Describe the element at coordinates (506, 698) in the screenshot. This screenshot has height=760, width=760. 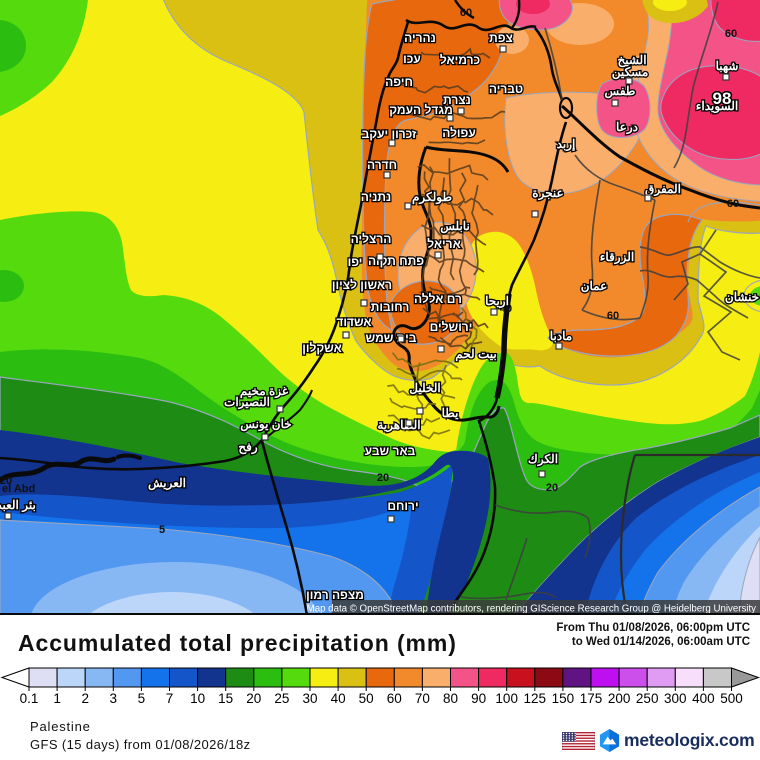
I see `svg-text: 100` at that location.